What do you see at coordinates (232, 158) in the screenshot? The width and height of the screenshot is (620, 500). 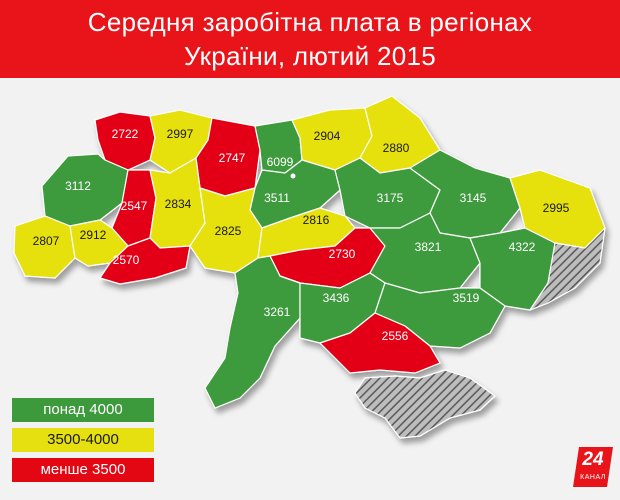 I see `label-zhytomyr: 2747` at bounding box center [232, 158].